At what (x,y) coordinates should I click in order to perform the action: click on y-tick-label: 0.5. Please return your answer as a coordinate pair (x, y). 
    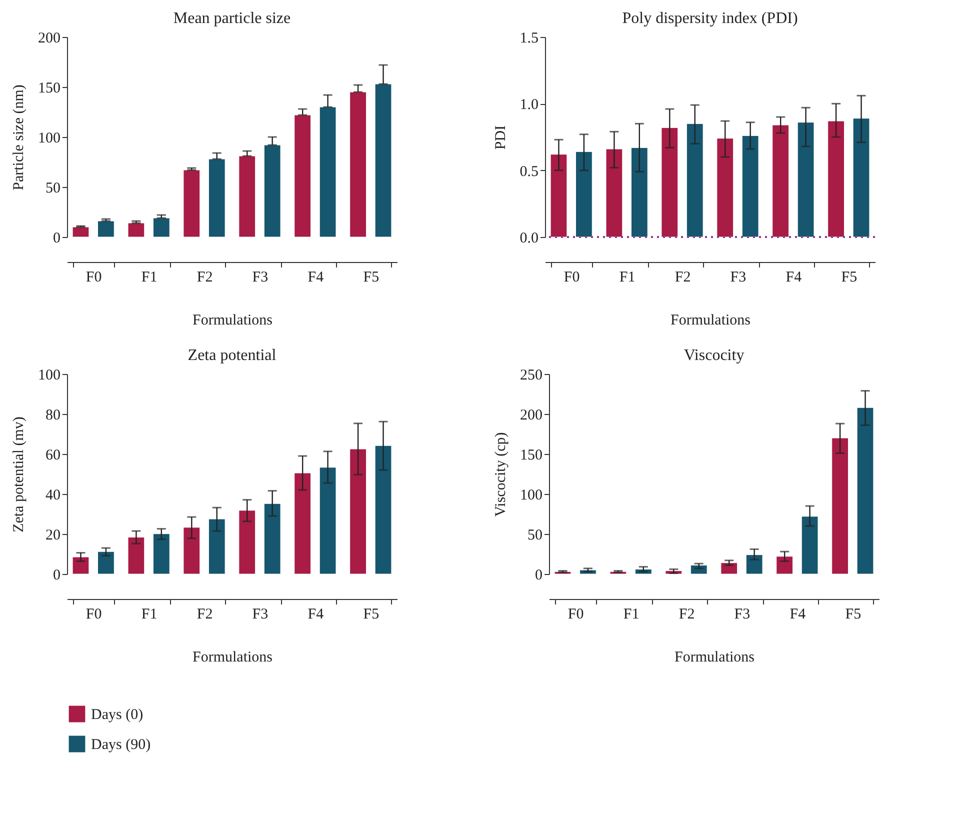
    Looking at the image, I should click on (529, 172).